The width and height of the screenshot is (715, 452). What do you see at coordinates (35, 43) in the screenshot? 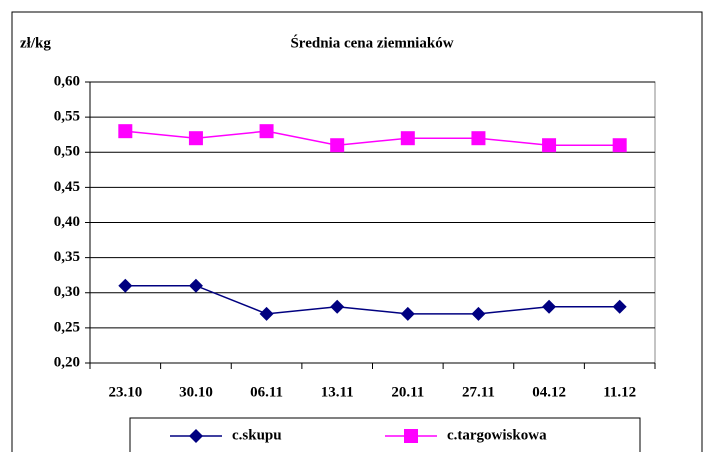
I see `y-axis-label: zł/kg` at bounding box center [35, 43].